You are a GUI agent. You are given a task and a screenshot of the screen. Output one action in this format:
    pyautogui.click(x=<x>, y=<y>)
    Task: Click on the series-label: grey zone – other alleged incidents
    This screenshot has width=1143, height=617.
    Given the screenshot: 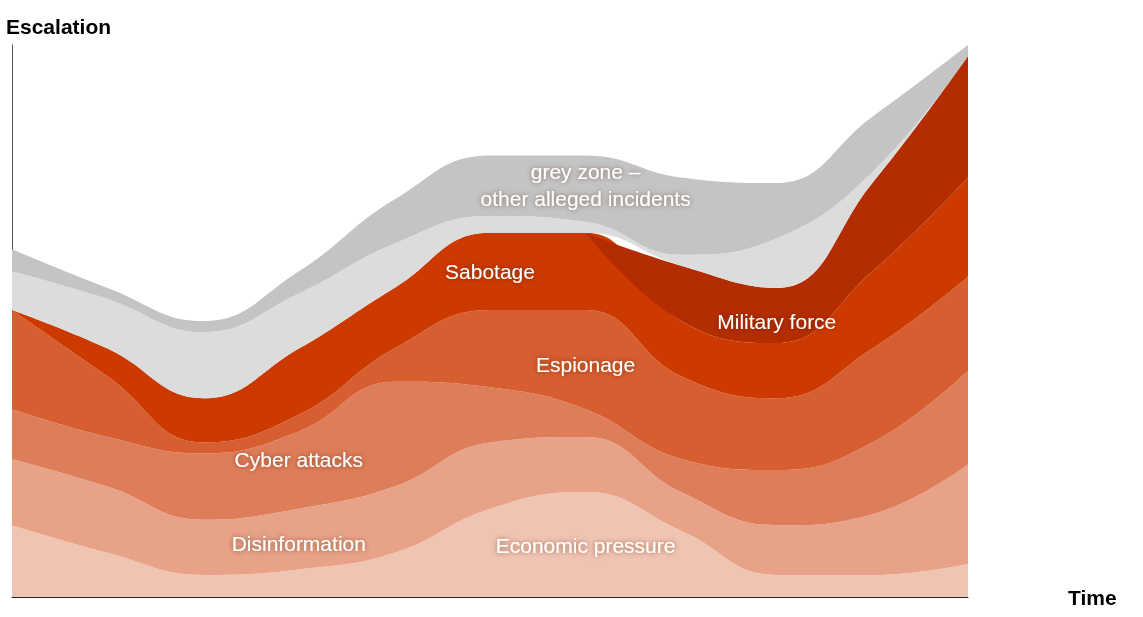 What is the action you would take?
    pyautogui.click(x=585, y=184)
    